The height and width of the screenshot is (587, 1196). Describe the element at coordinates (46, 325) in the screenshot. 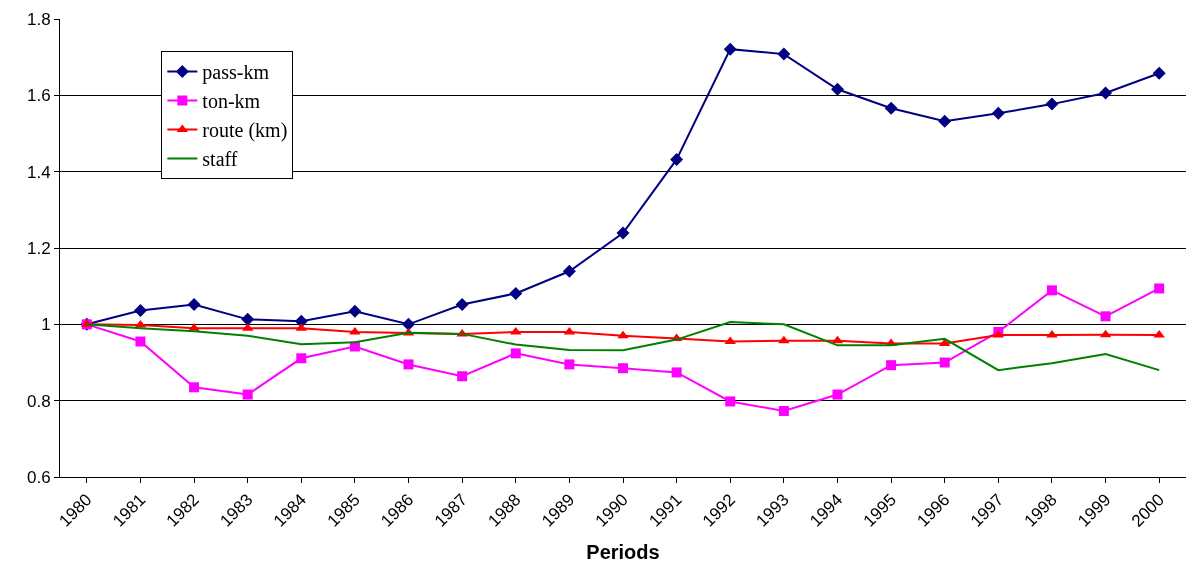

I see `y-tick-label: 1` at that location.